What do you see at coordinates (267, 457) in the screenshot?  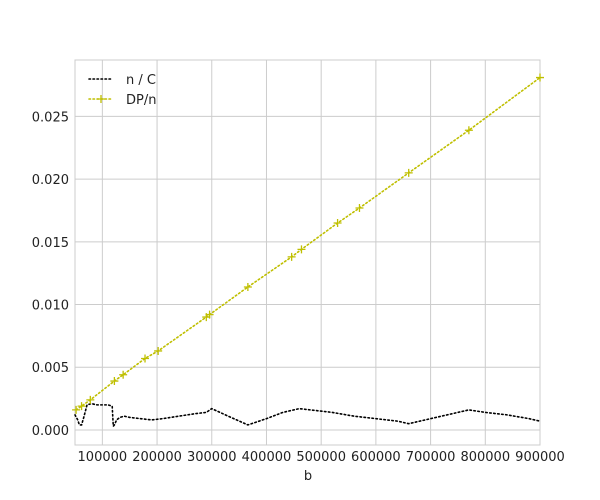 I see `x-tick-label: 400000` at bounding box center [267, 457].